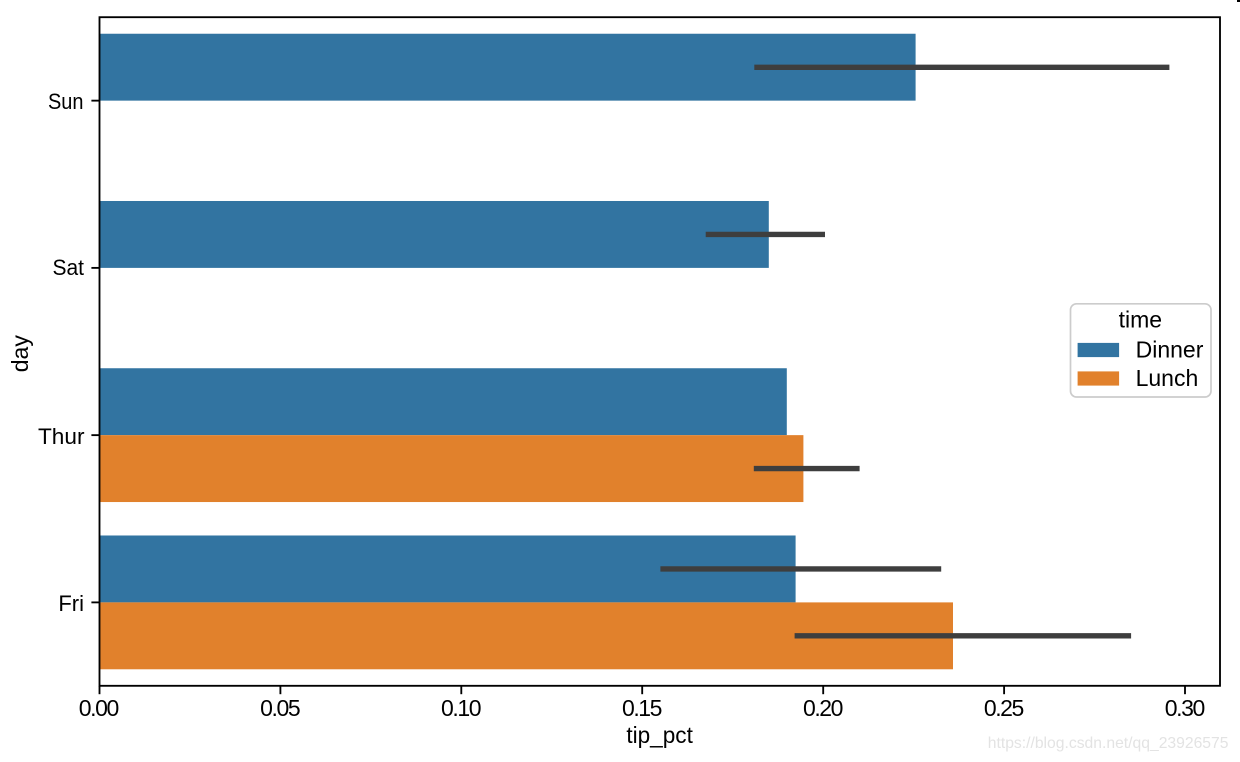  What do you see at coordinates (642, 708) in the screenshot?
I see `svg-text: 0.15` at bounding box center [642, 708].